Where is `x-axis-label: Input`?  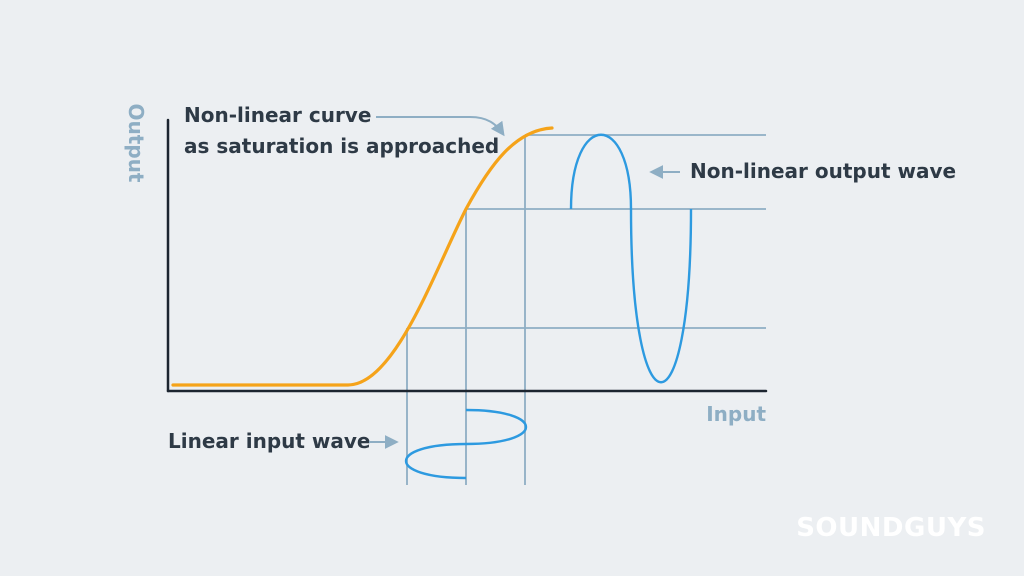
x-axis-label: Input is located at coordinates (736, 414).